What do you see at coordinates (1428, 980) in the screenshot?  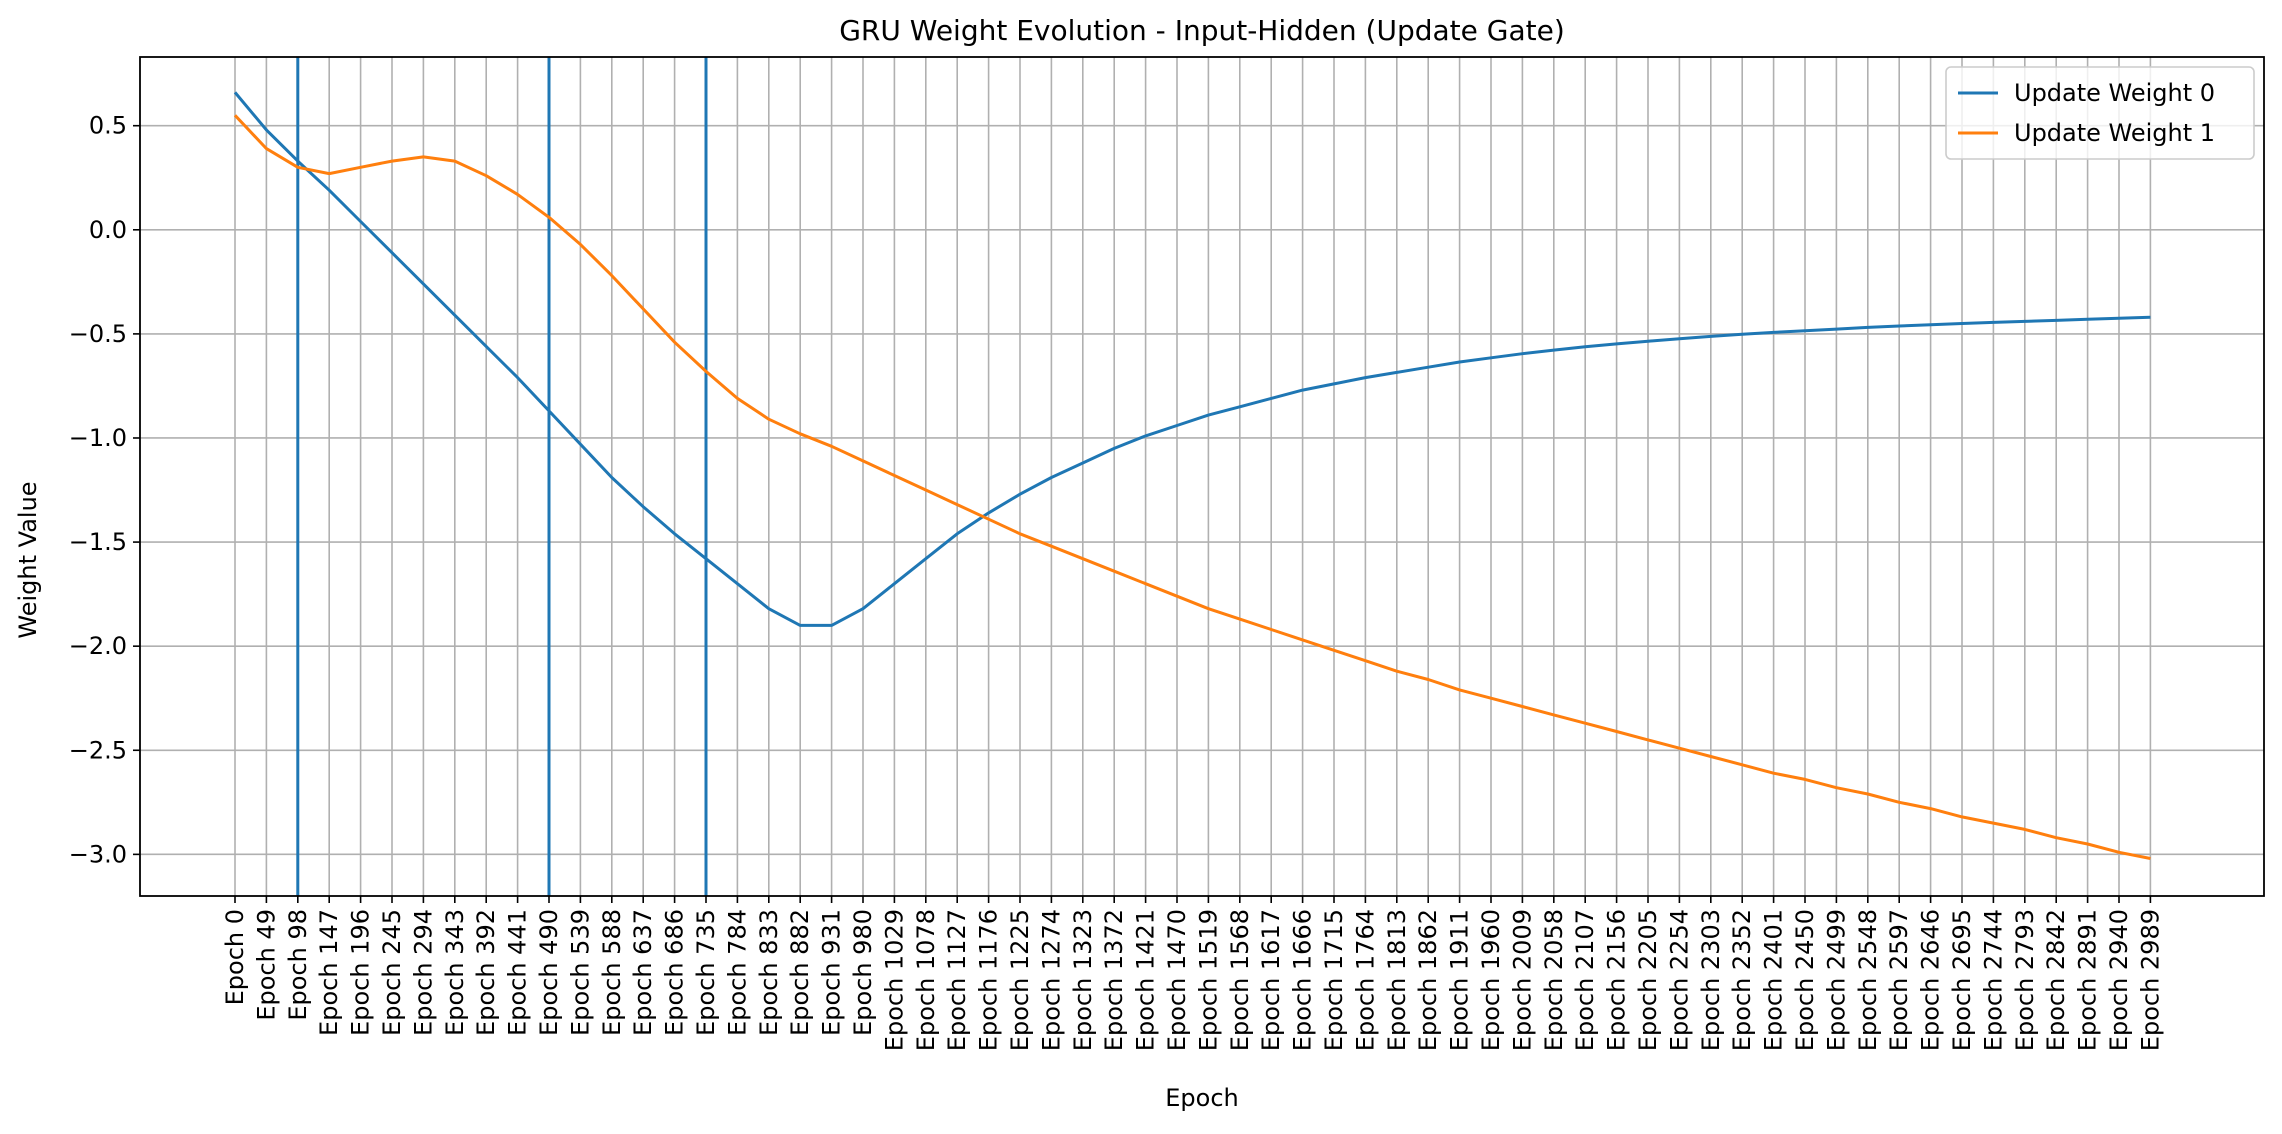 I see `x-tick-label: Epoch 1862` at bounding box center [1428, 980].